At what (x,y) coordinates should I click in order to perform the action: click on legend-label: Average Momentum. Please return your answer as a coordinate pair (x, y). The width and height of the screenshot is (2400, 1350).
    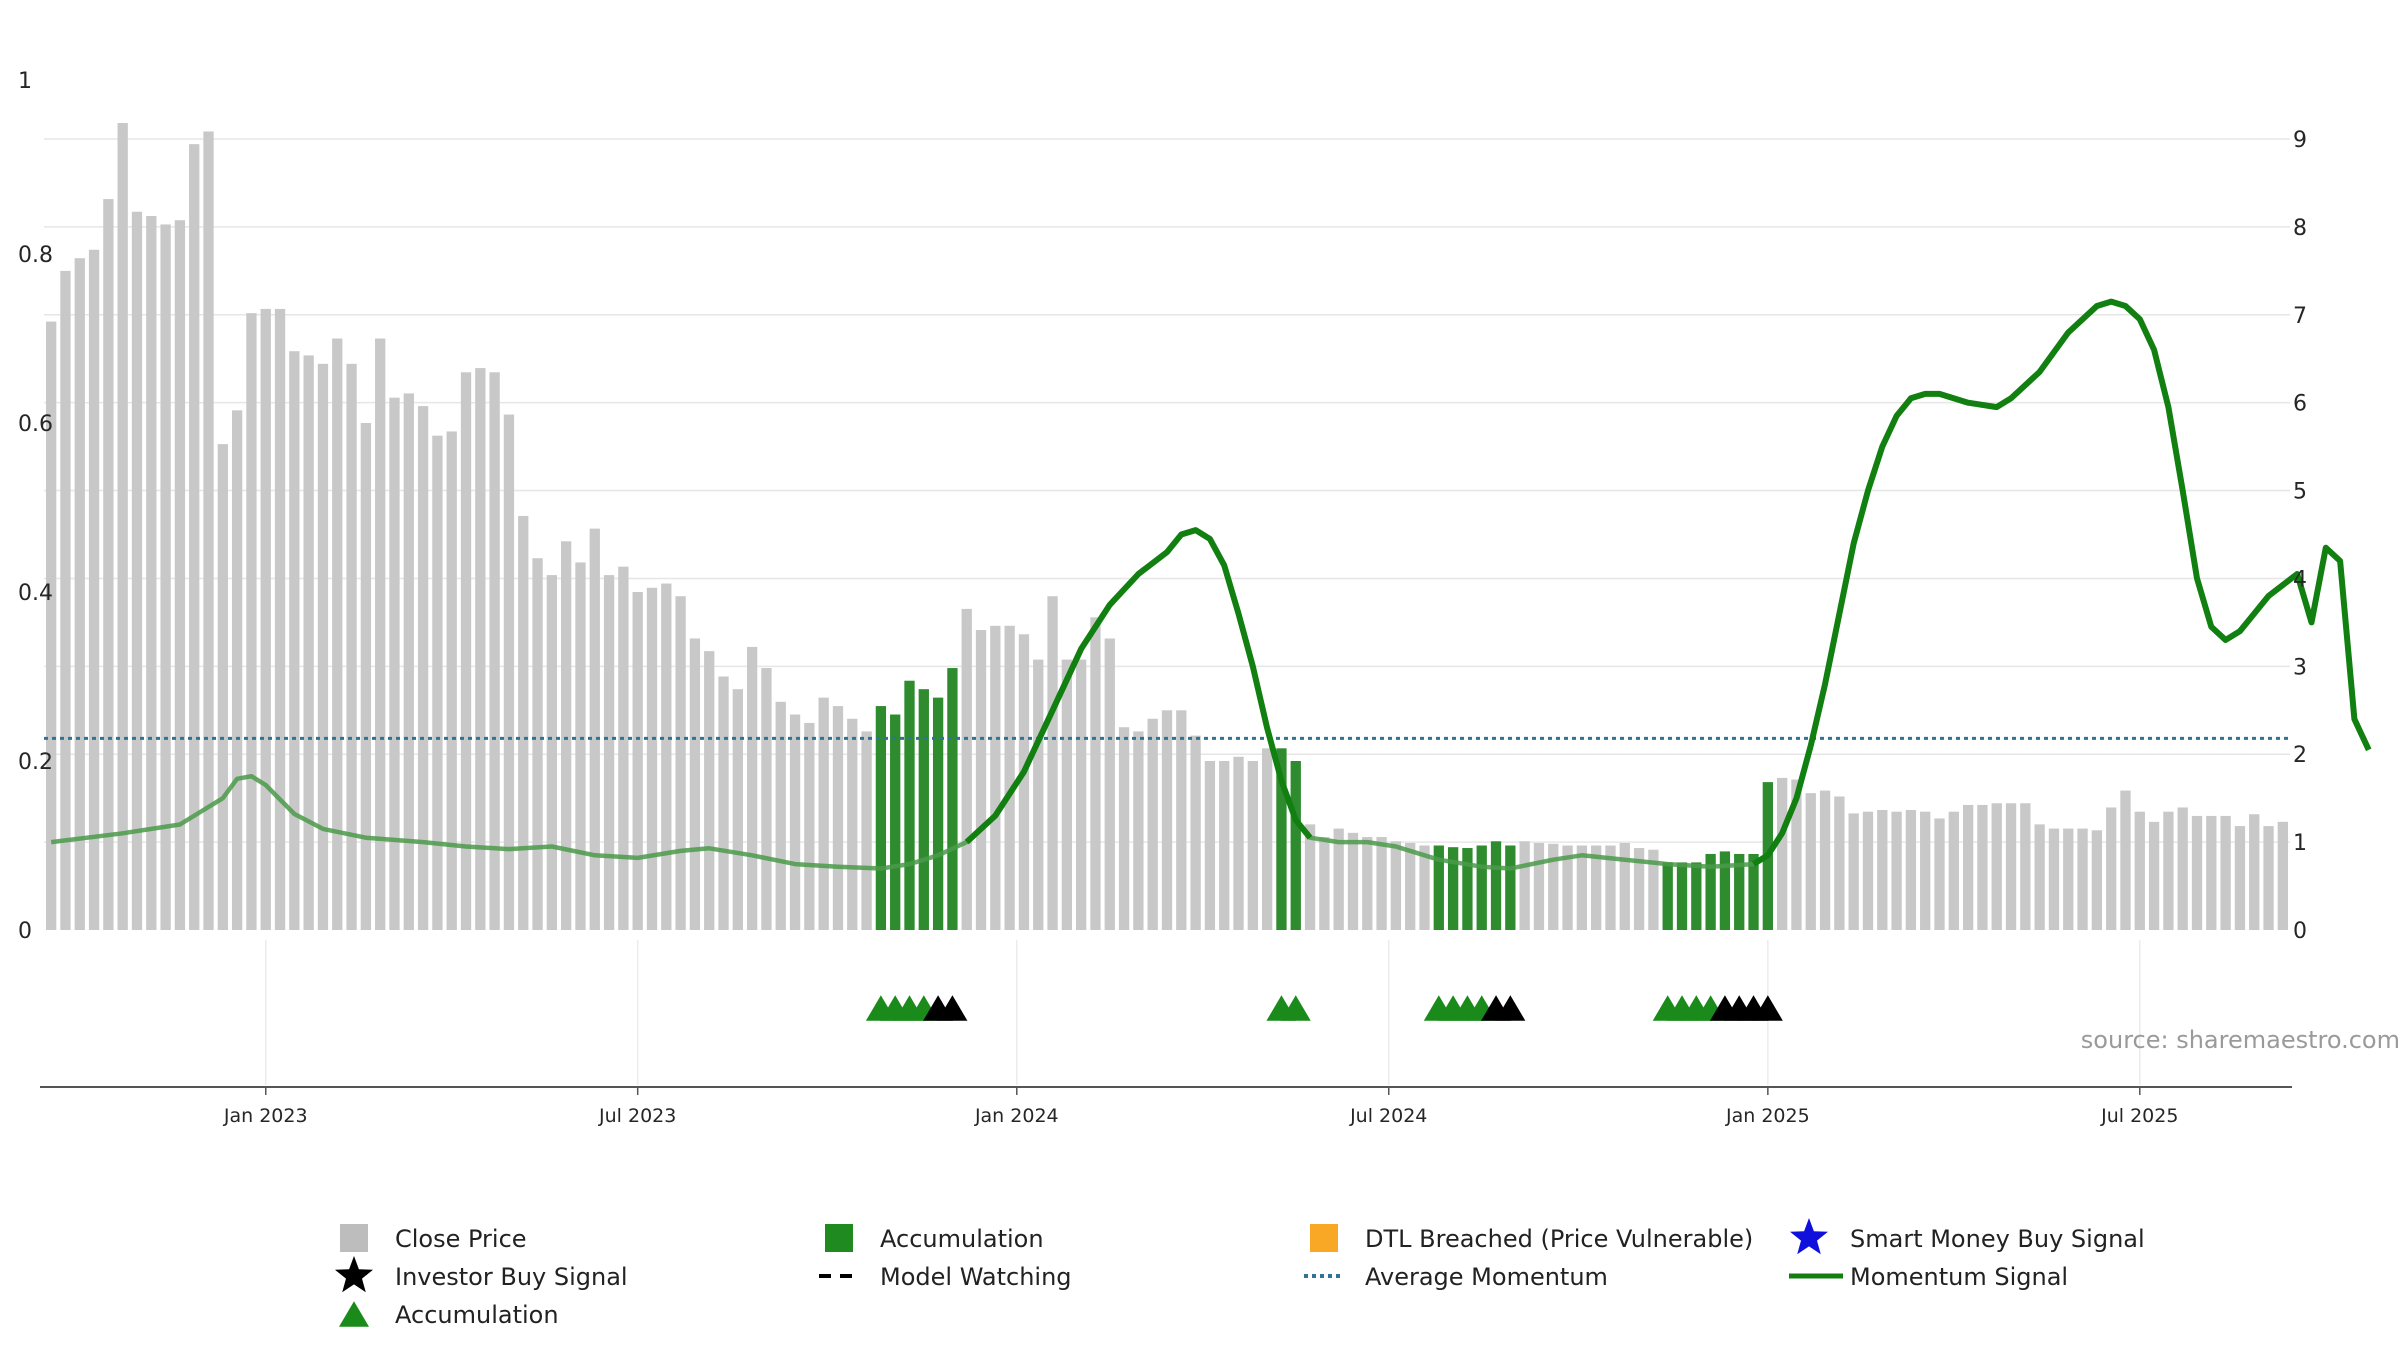
    Looking at the image, I should click on (1486, 1277).